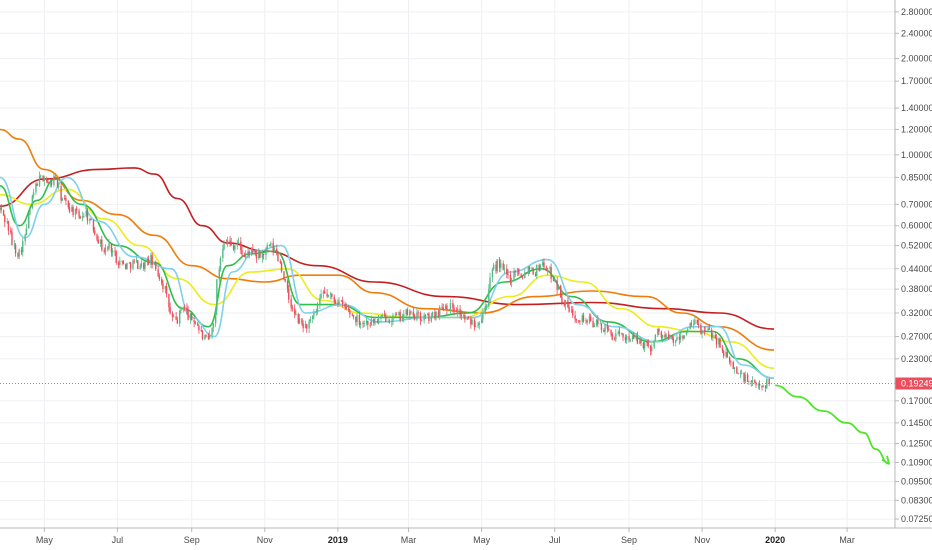 This screenshot has width=932, height=550. Describe the element at coordinates (445, 536) in the screenshot. I see `time-axis: May Jul Sep Nov 2019 Mar May Jul Sep Nov 2020 Mar` at that location.